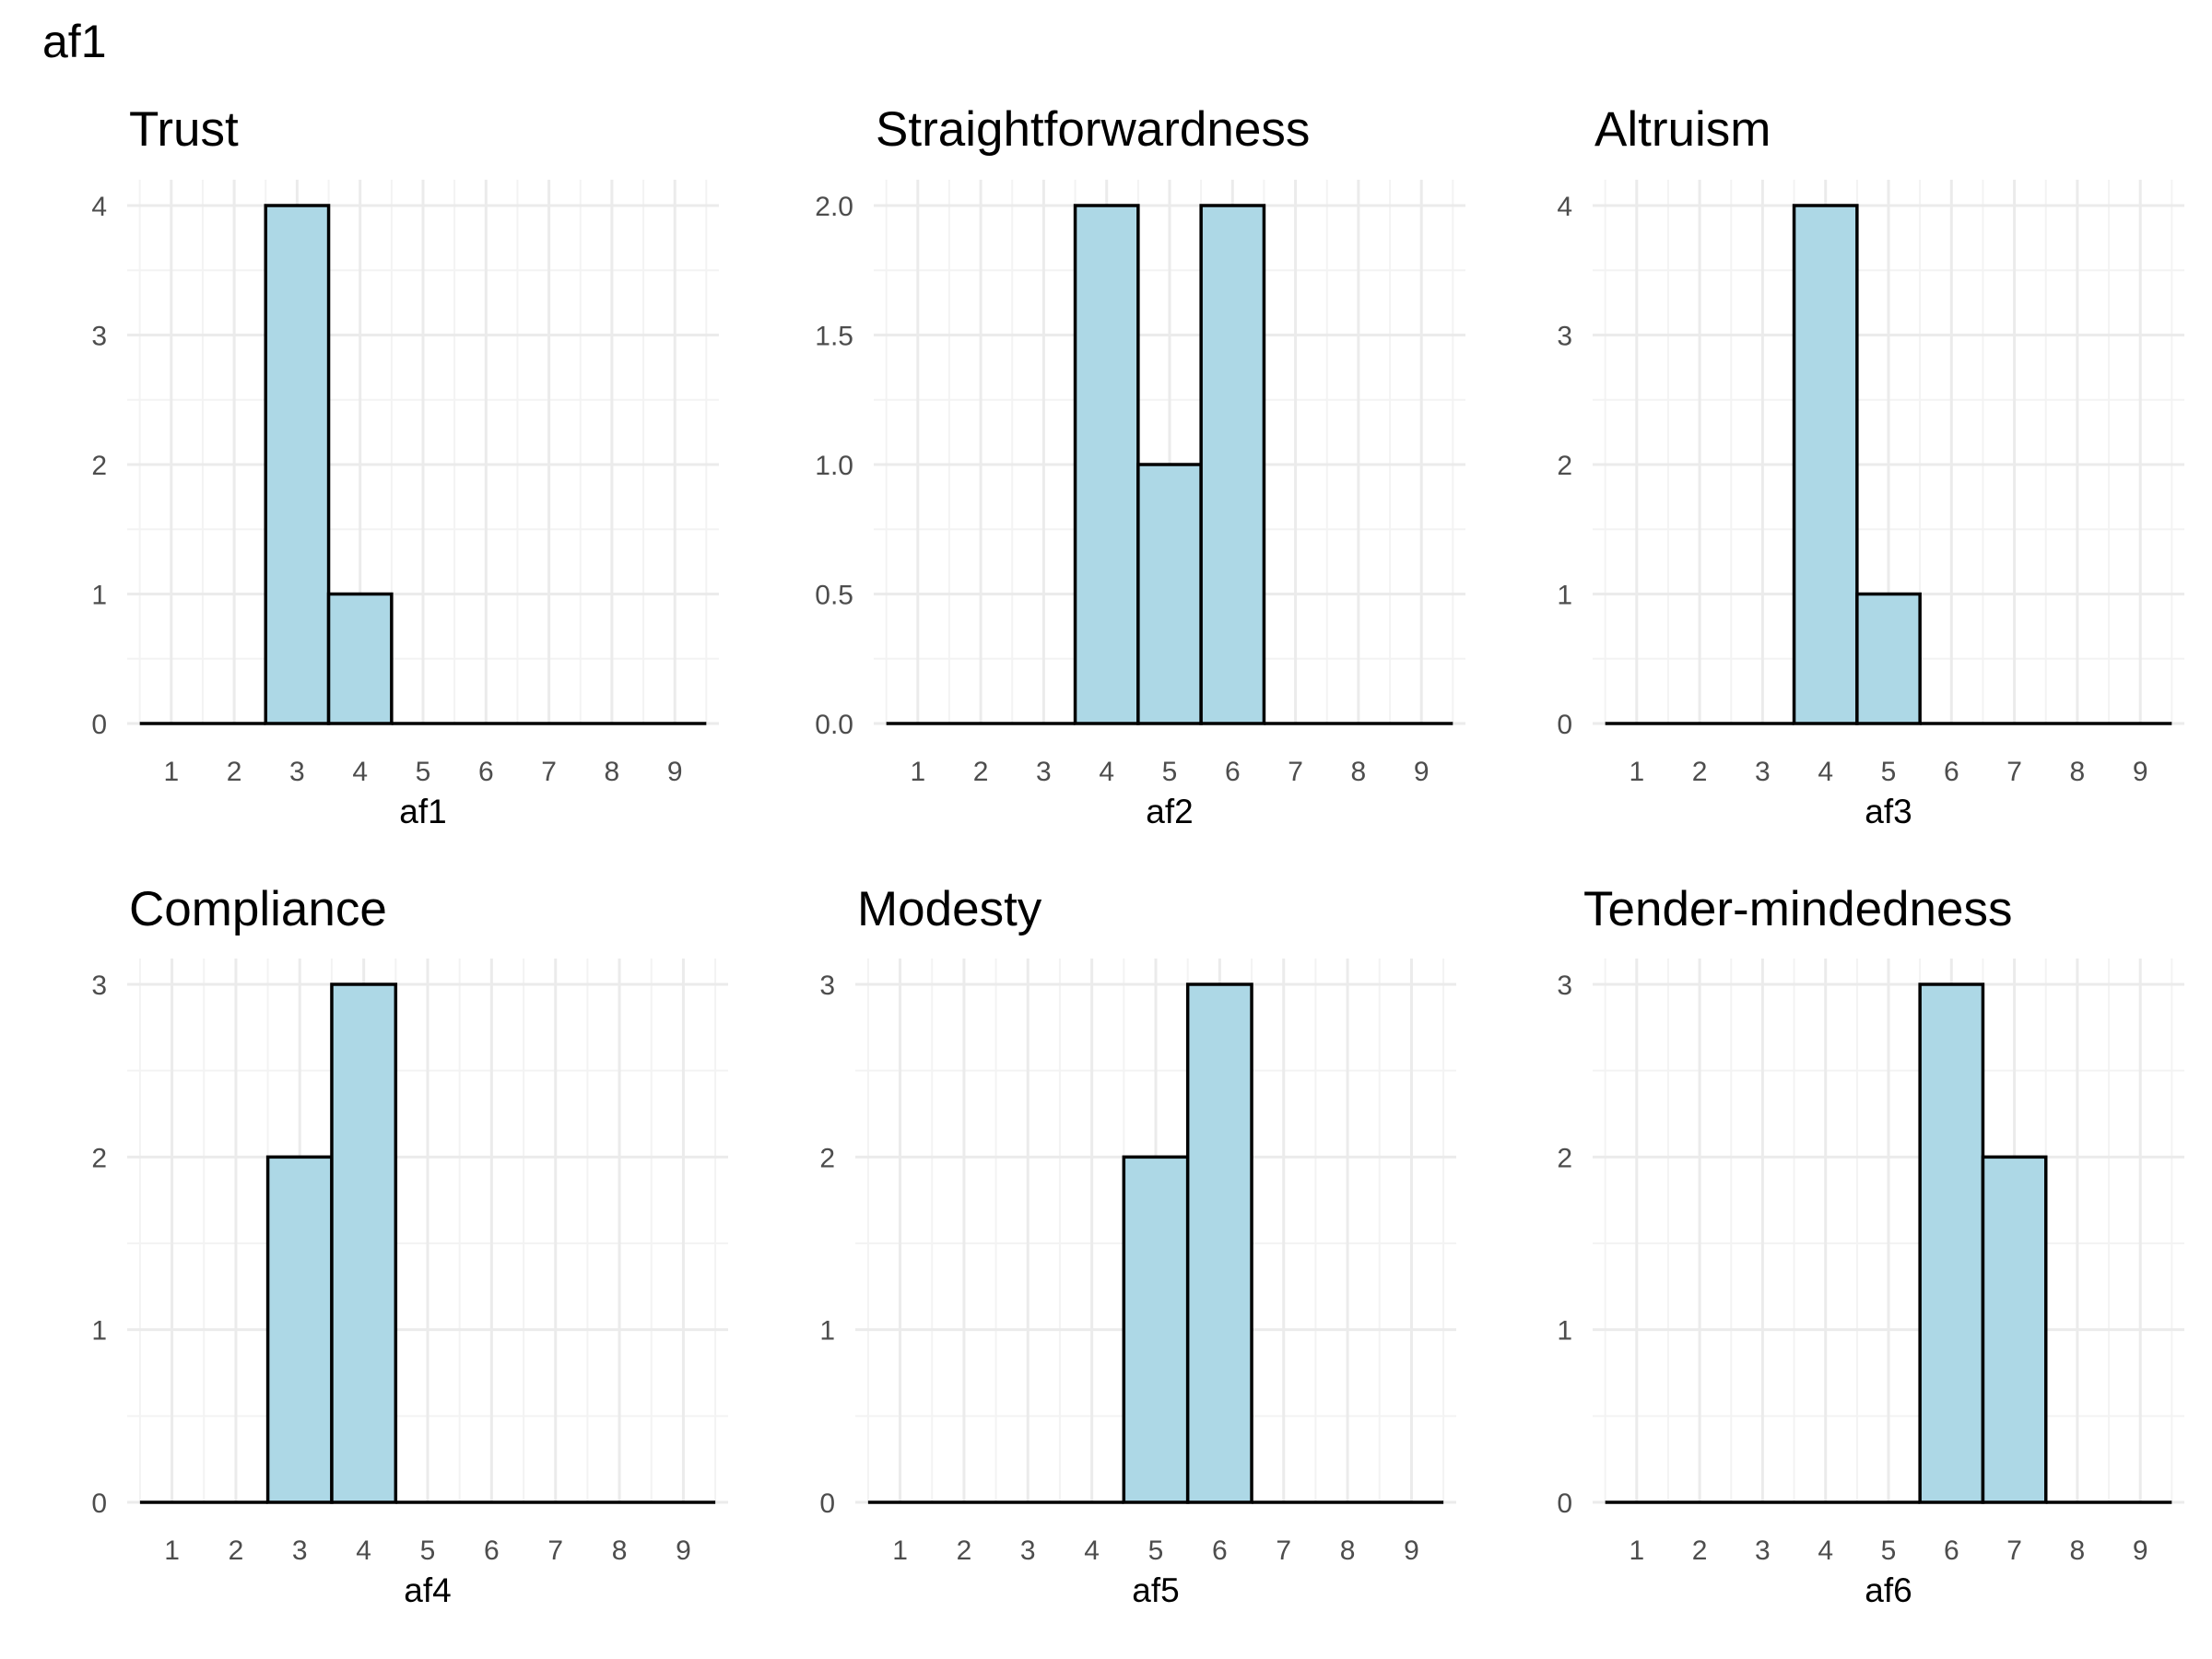 The height and width of the screenshot is (1659, 2212). Describe the element at coordinates (422, 811) in the screenshot. I see `x-axis-title: af1` at that location.